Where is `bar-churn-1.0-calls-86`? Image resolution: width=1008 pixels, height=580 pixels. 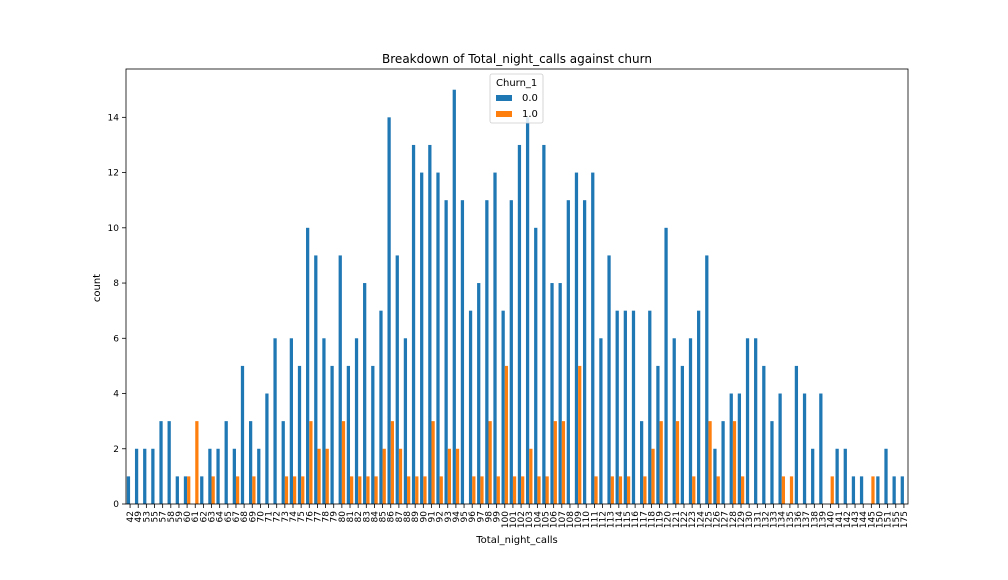
bar-churn-1.0-calls-86 is located at coordinates (392, 462).